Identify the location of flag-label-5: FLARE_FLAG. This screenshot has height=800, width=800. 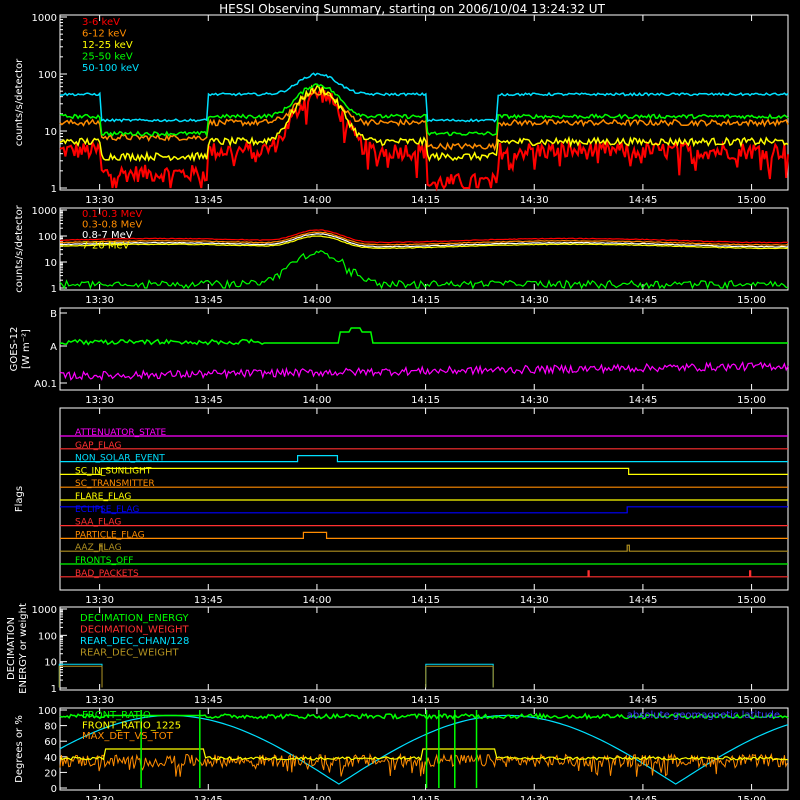
(103, 497).